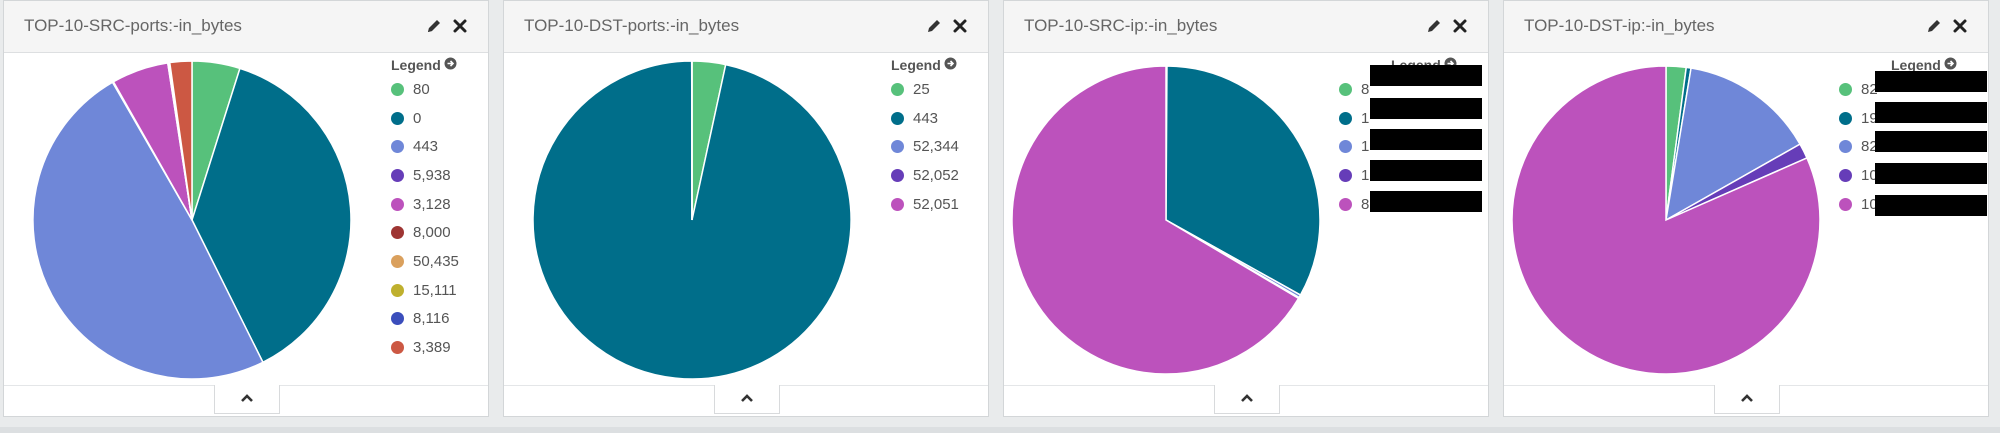  I want to click on legend-list: 82 19 82 10 10, so click(1889, 146).